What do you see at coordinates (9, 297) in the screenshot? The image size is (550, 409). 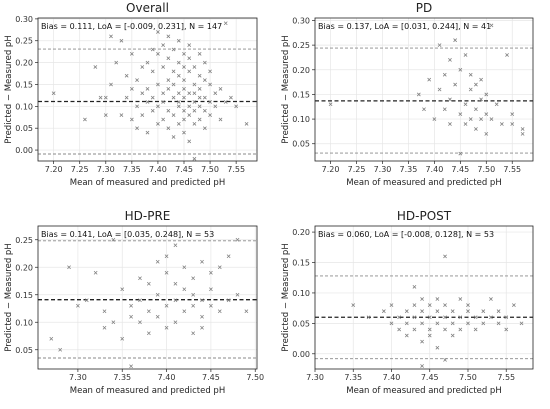 I see `y-axis-label: Predicted − Measured pH` at bounding box center [9, 297].